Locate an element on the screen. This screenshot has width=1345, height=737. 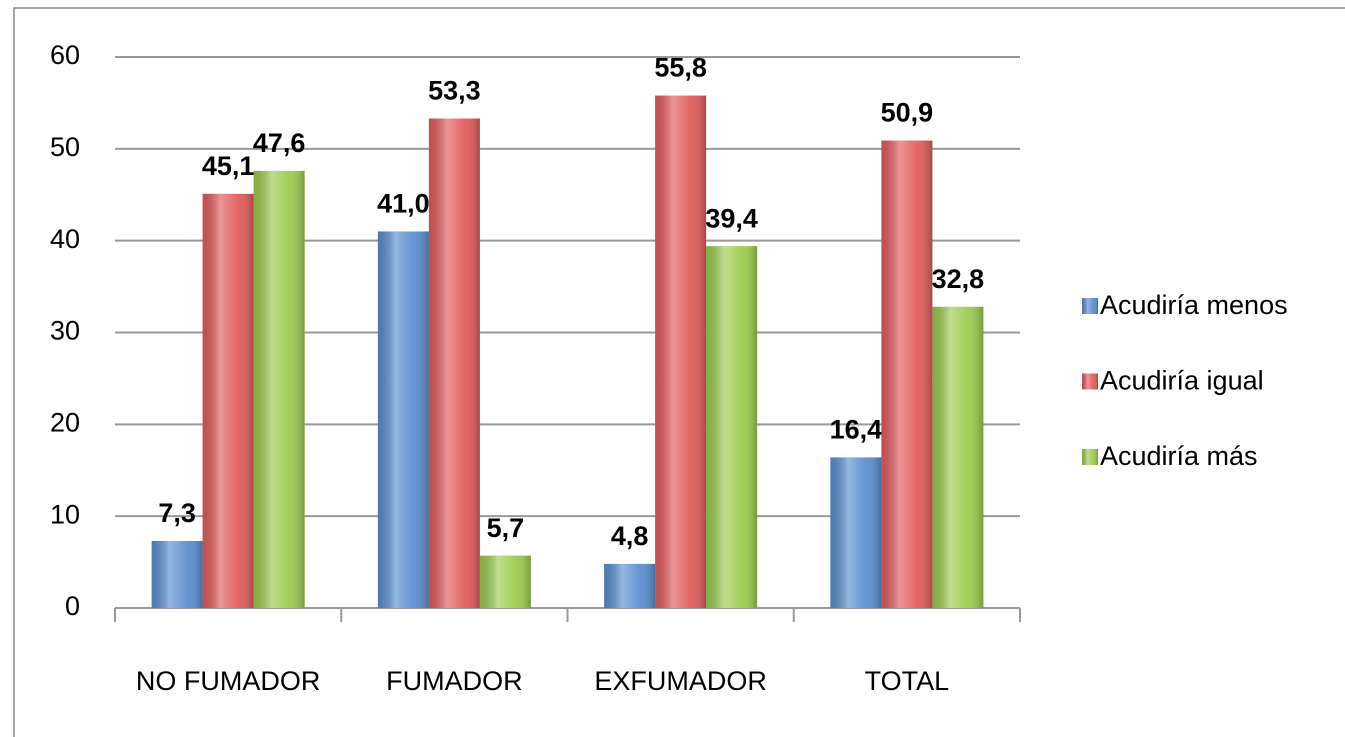
value-label: 41,0 is located at coordinates (403, 204).